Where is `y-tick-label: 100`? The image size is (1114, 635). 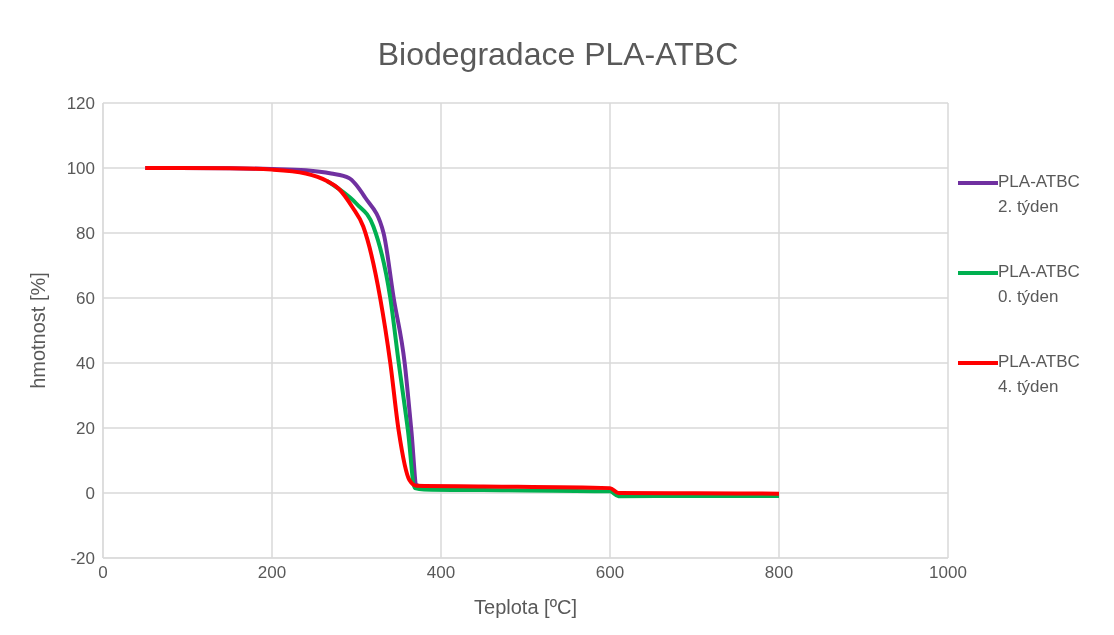
y-tick-label: 100 is located at coordinates (80, 169).